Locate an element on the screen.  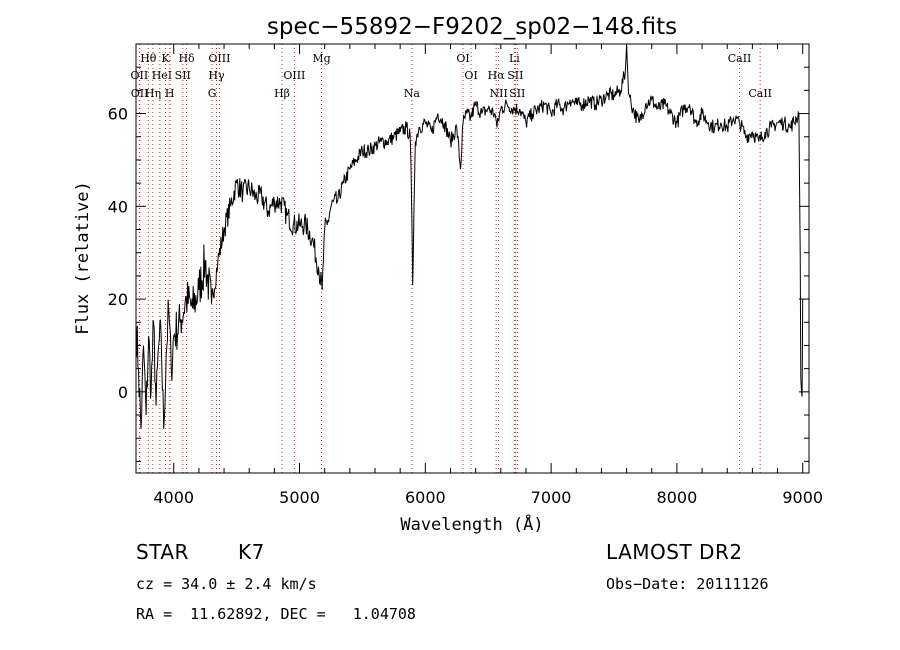
y-tick-label: 0 is located at coordinates (123, 392).